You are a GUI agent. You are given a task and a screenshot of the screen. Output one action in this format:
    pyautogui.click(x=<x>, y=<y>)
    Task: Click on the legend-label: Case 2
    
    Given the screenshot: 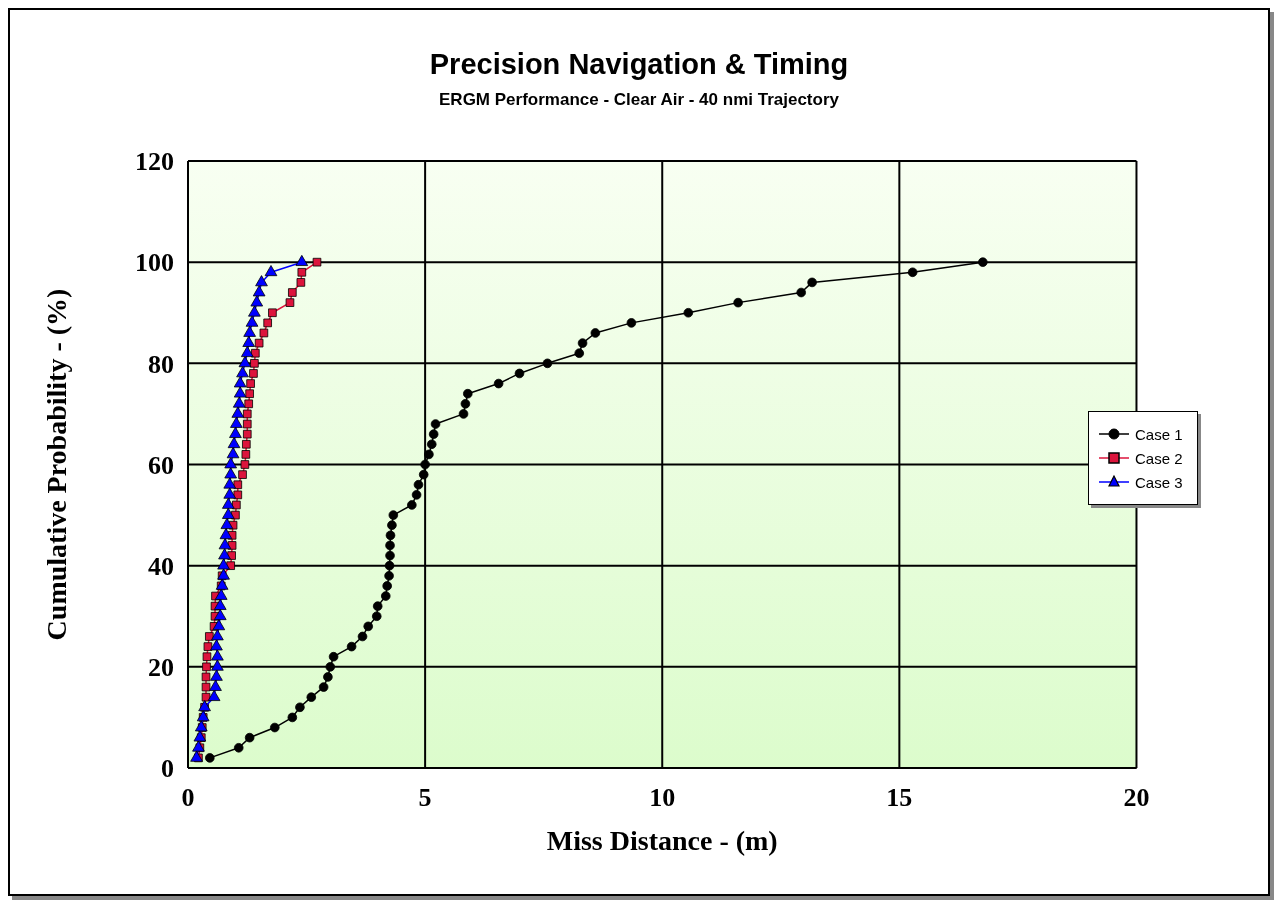 What is the action you would take?
    pyautogui.click(x=1159, y=458)
    